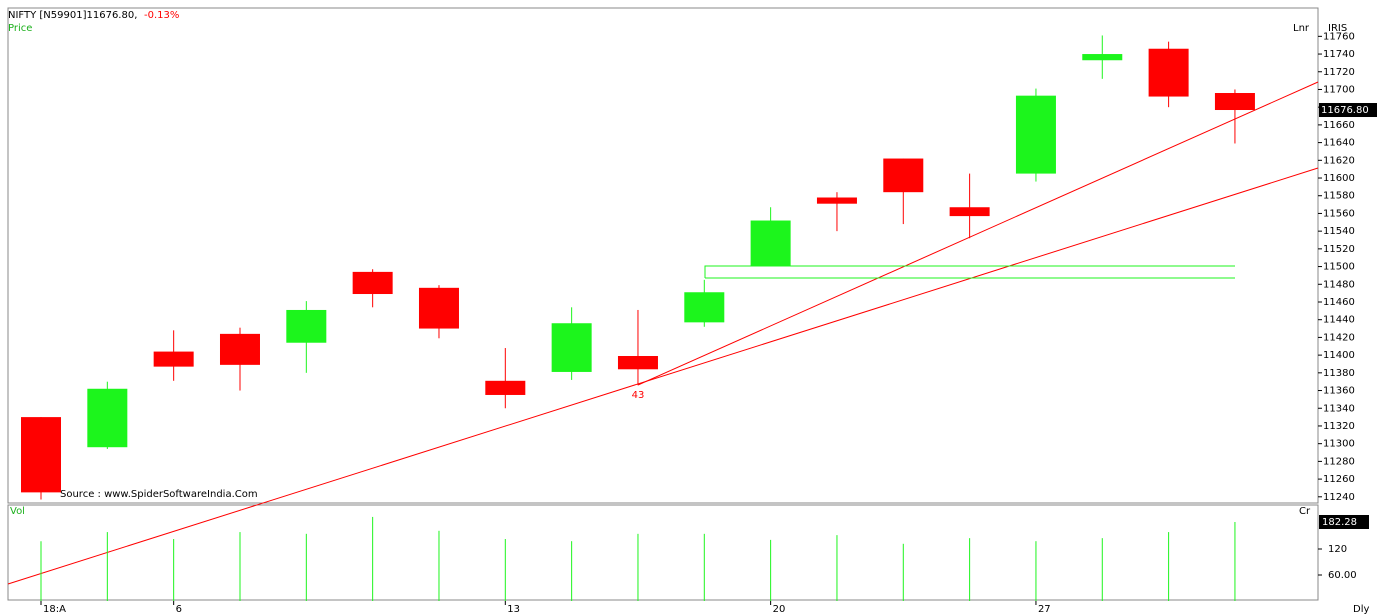 Image resolution: width=1377 pixels, height=615 pixels. What do you see at coordinates (1339, 479) in the screenshot?
I see `y-tick-label: 11260` at bounding box center [1339, 479].